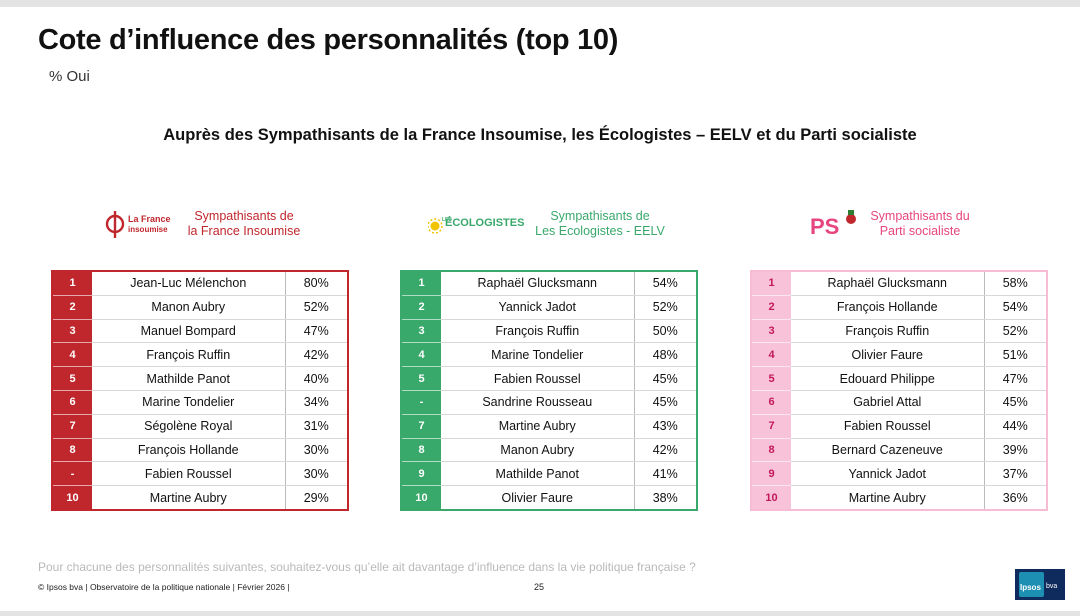  Describe the element at coordinates (316, 402) in the screenshot. I see `percent-cell: 34%` at that location.